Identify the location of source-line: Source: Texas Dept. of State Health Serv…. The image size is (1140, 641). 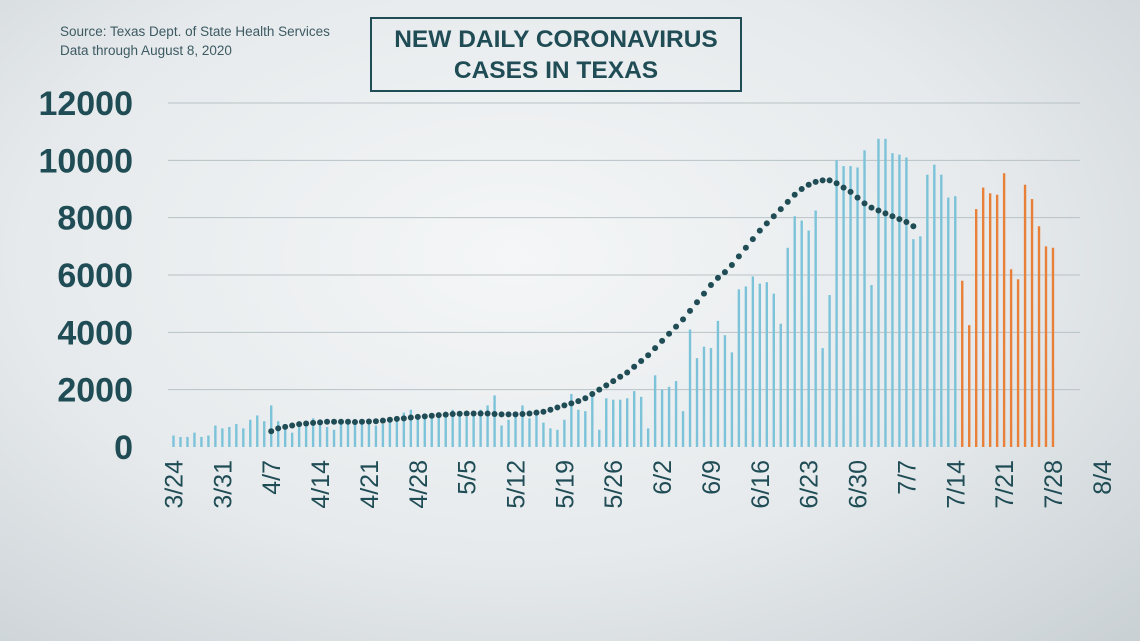
(195, 31).